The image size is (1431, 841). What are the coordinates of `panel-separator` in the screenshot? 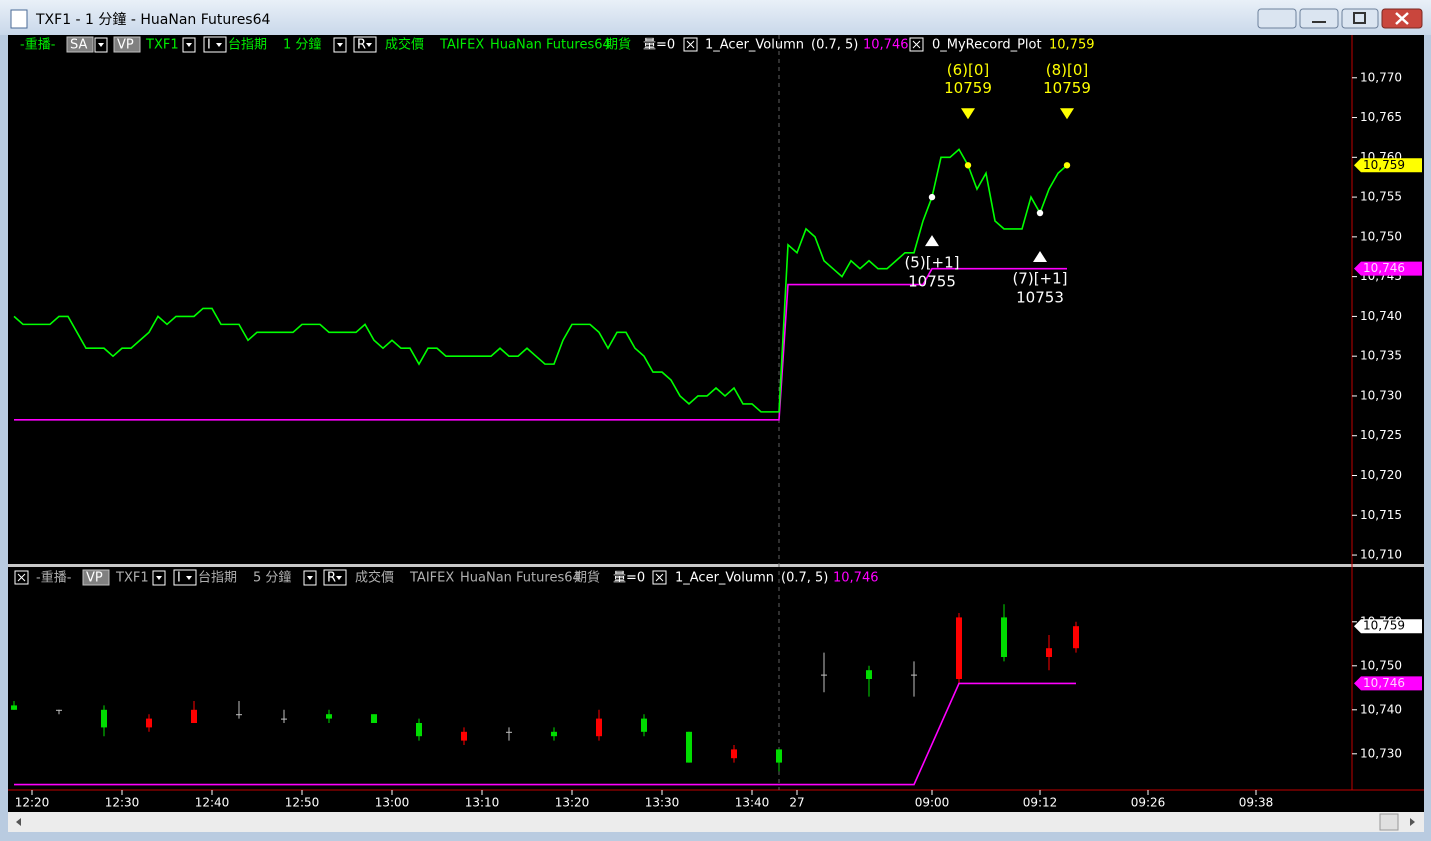 It's located at (716, 565).